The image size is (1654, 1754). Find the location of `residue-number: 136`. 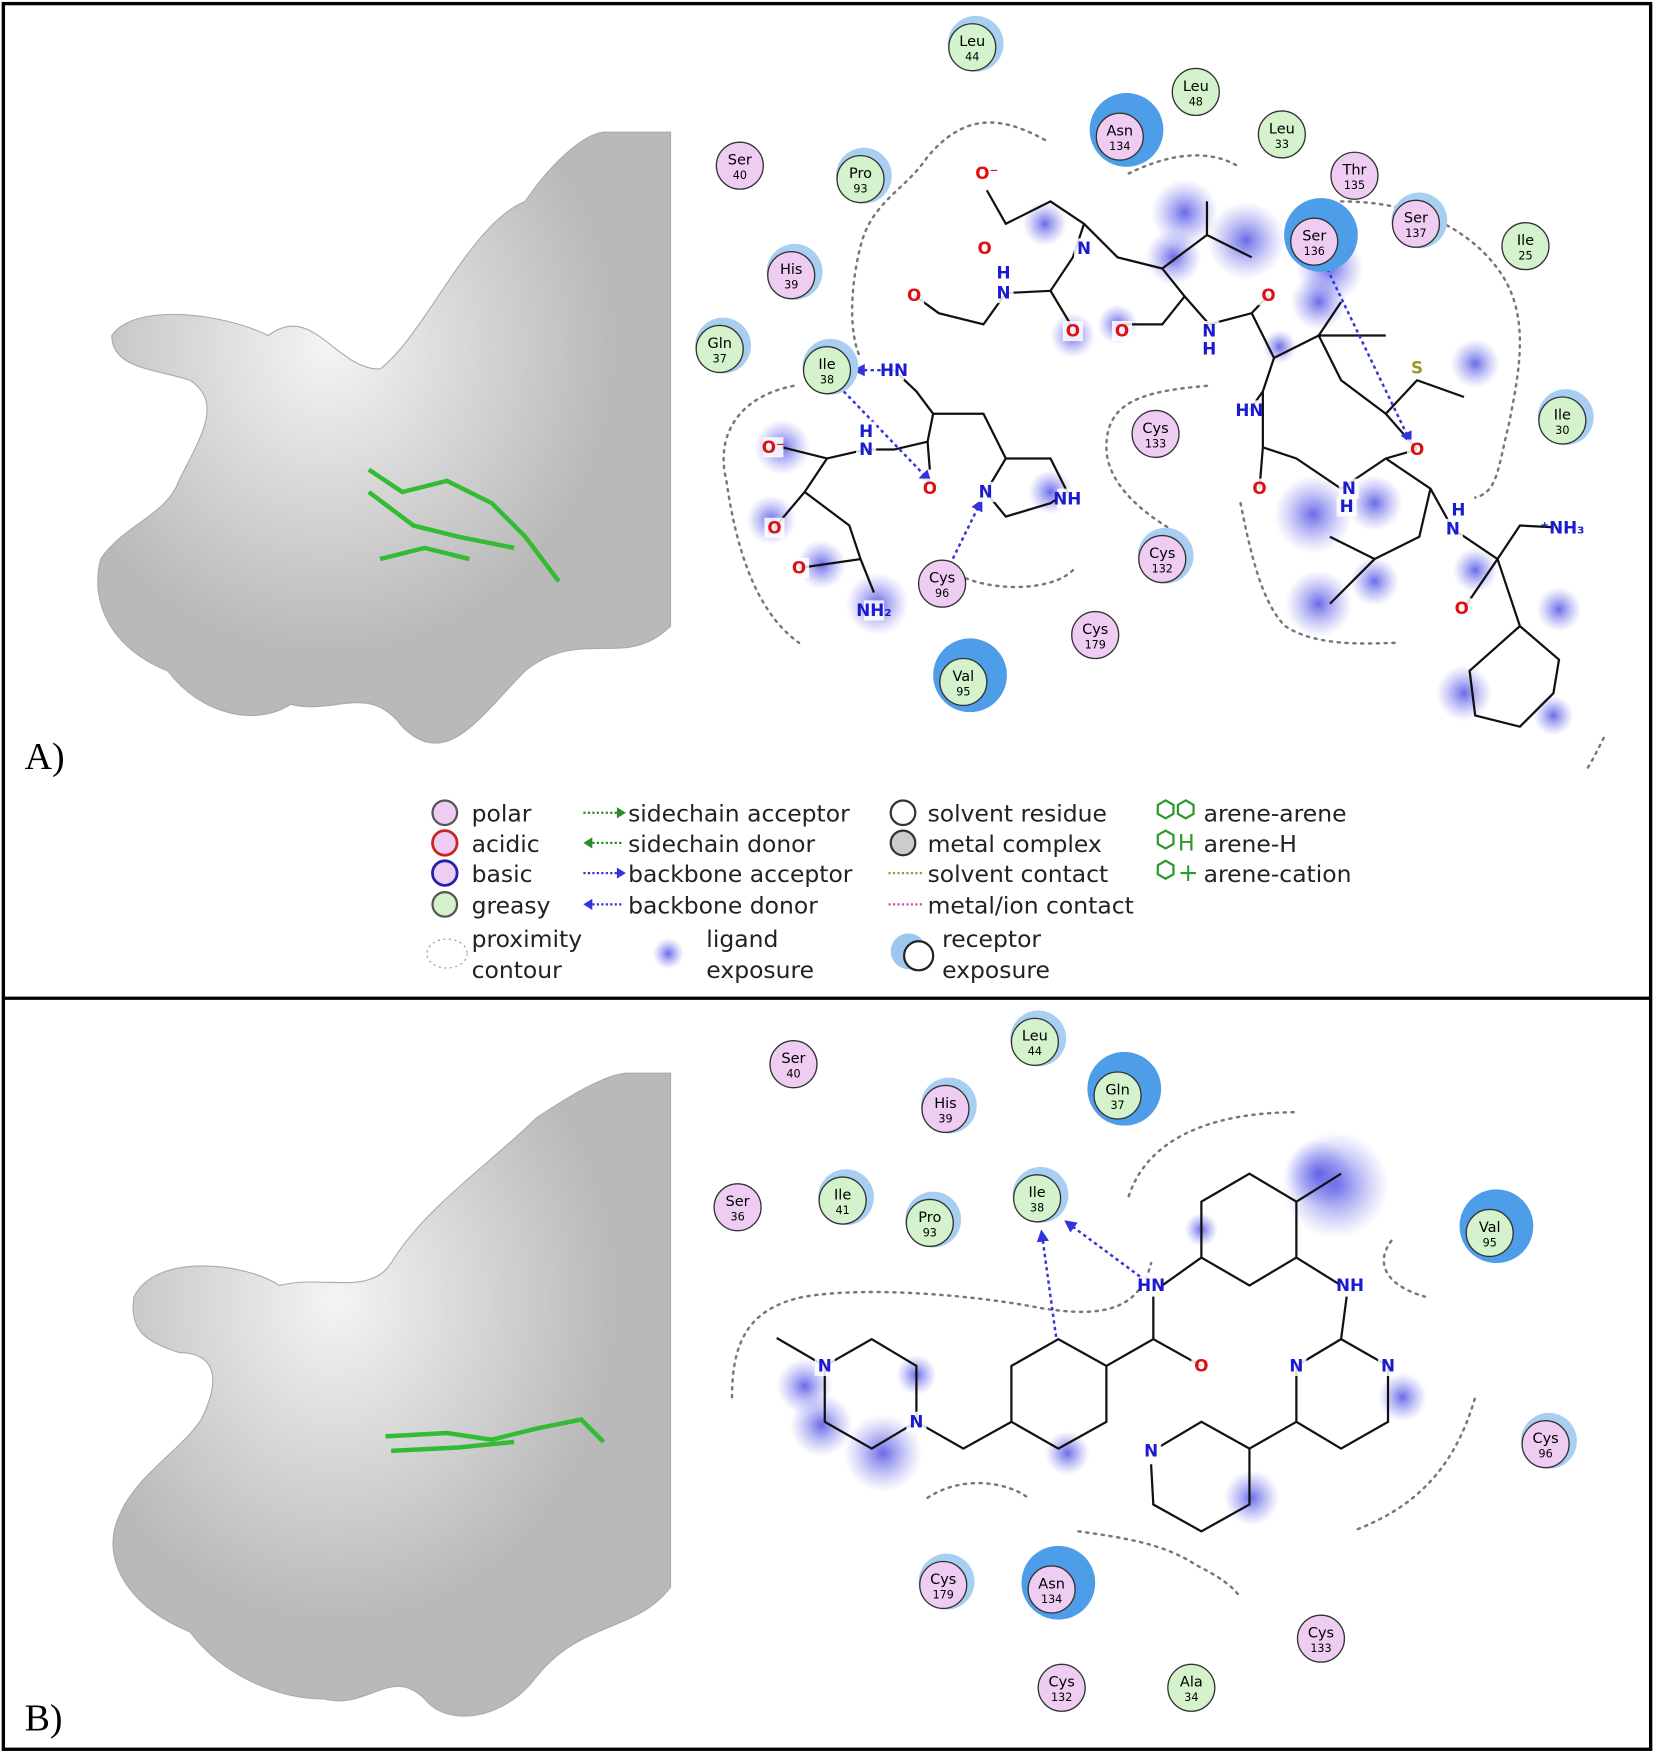

residue-number: 136 is located at coordinates (1314, 251).